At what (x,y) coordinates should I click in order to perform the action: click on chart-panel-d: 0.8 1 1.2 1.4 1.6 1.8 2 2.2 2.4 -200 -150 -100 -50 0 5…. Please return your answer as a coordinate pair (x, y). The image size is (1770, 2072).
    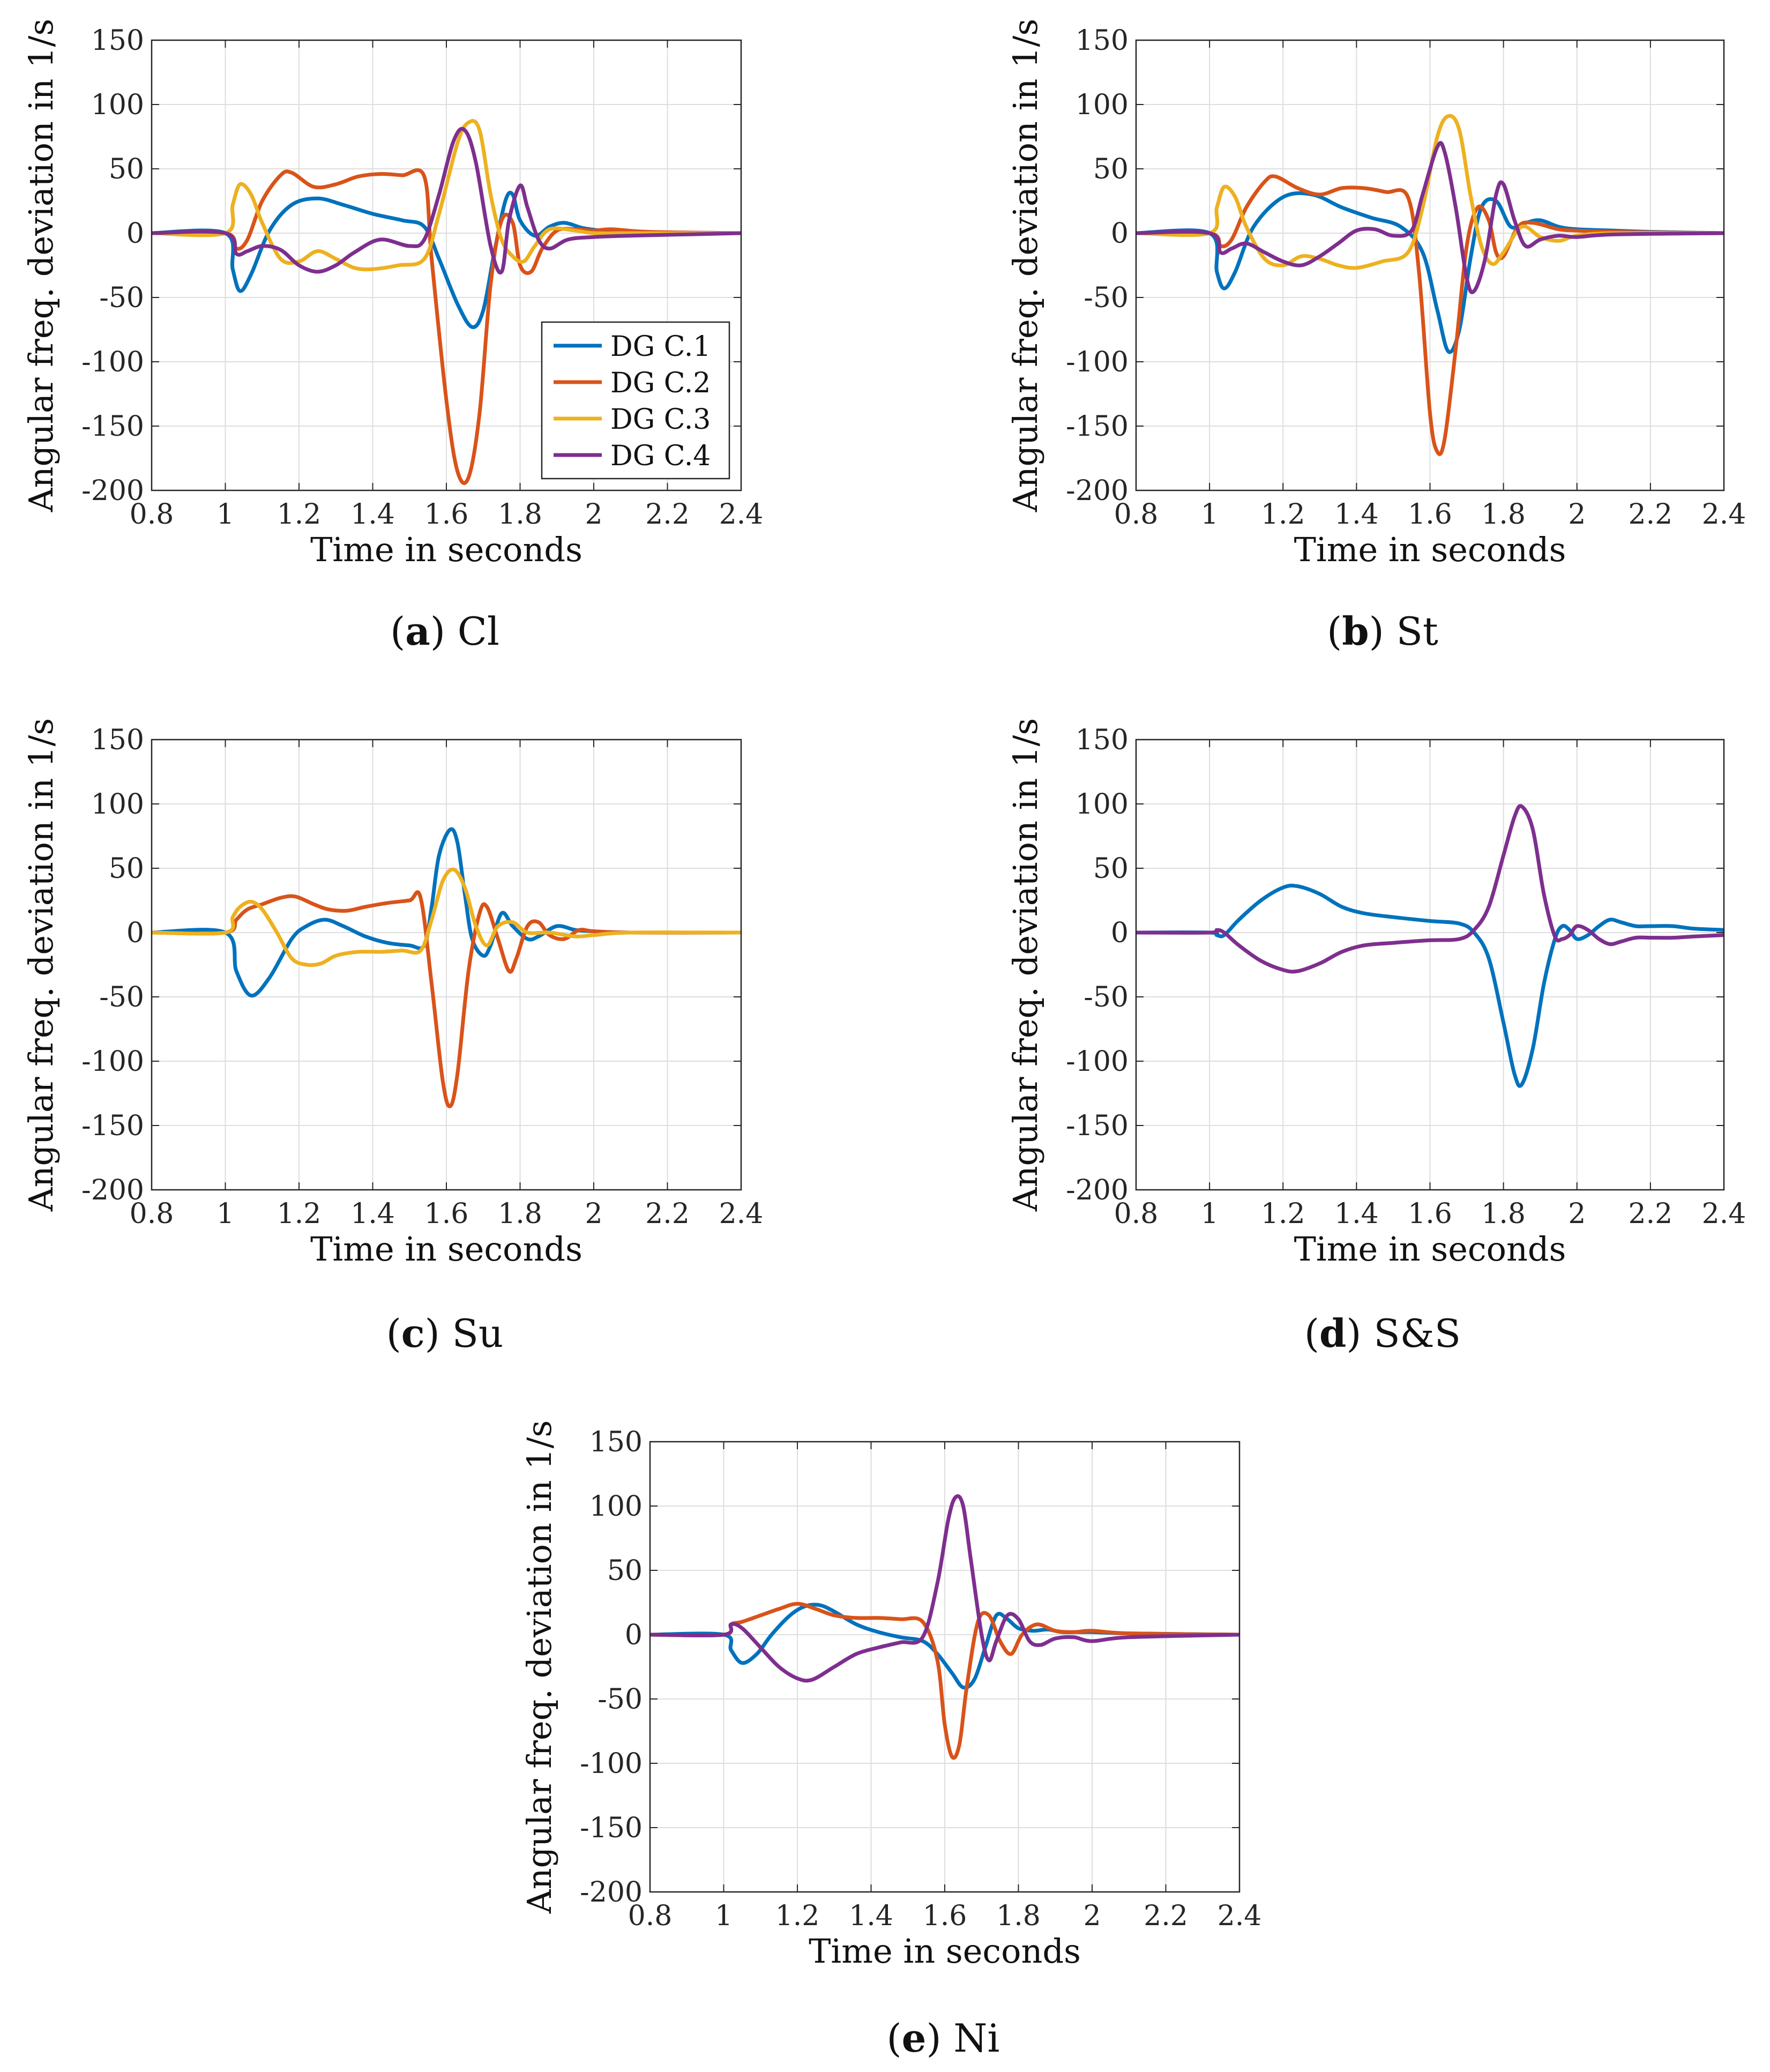
    Looking at the image, I should click on (1383, 1047).